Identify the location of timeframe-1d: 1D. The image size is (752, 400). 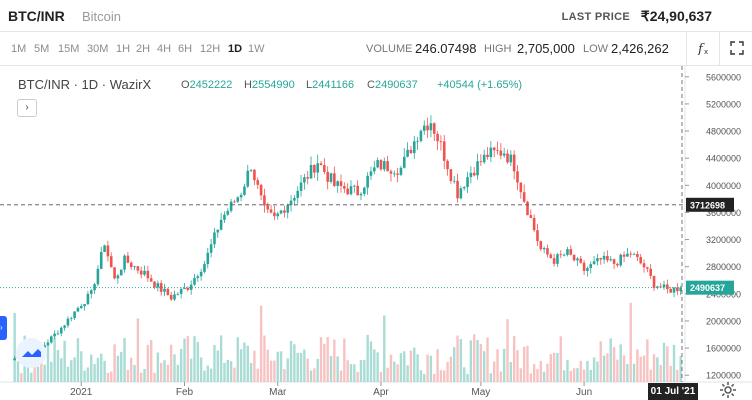
(235, 49).